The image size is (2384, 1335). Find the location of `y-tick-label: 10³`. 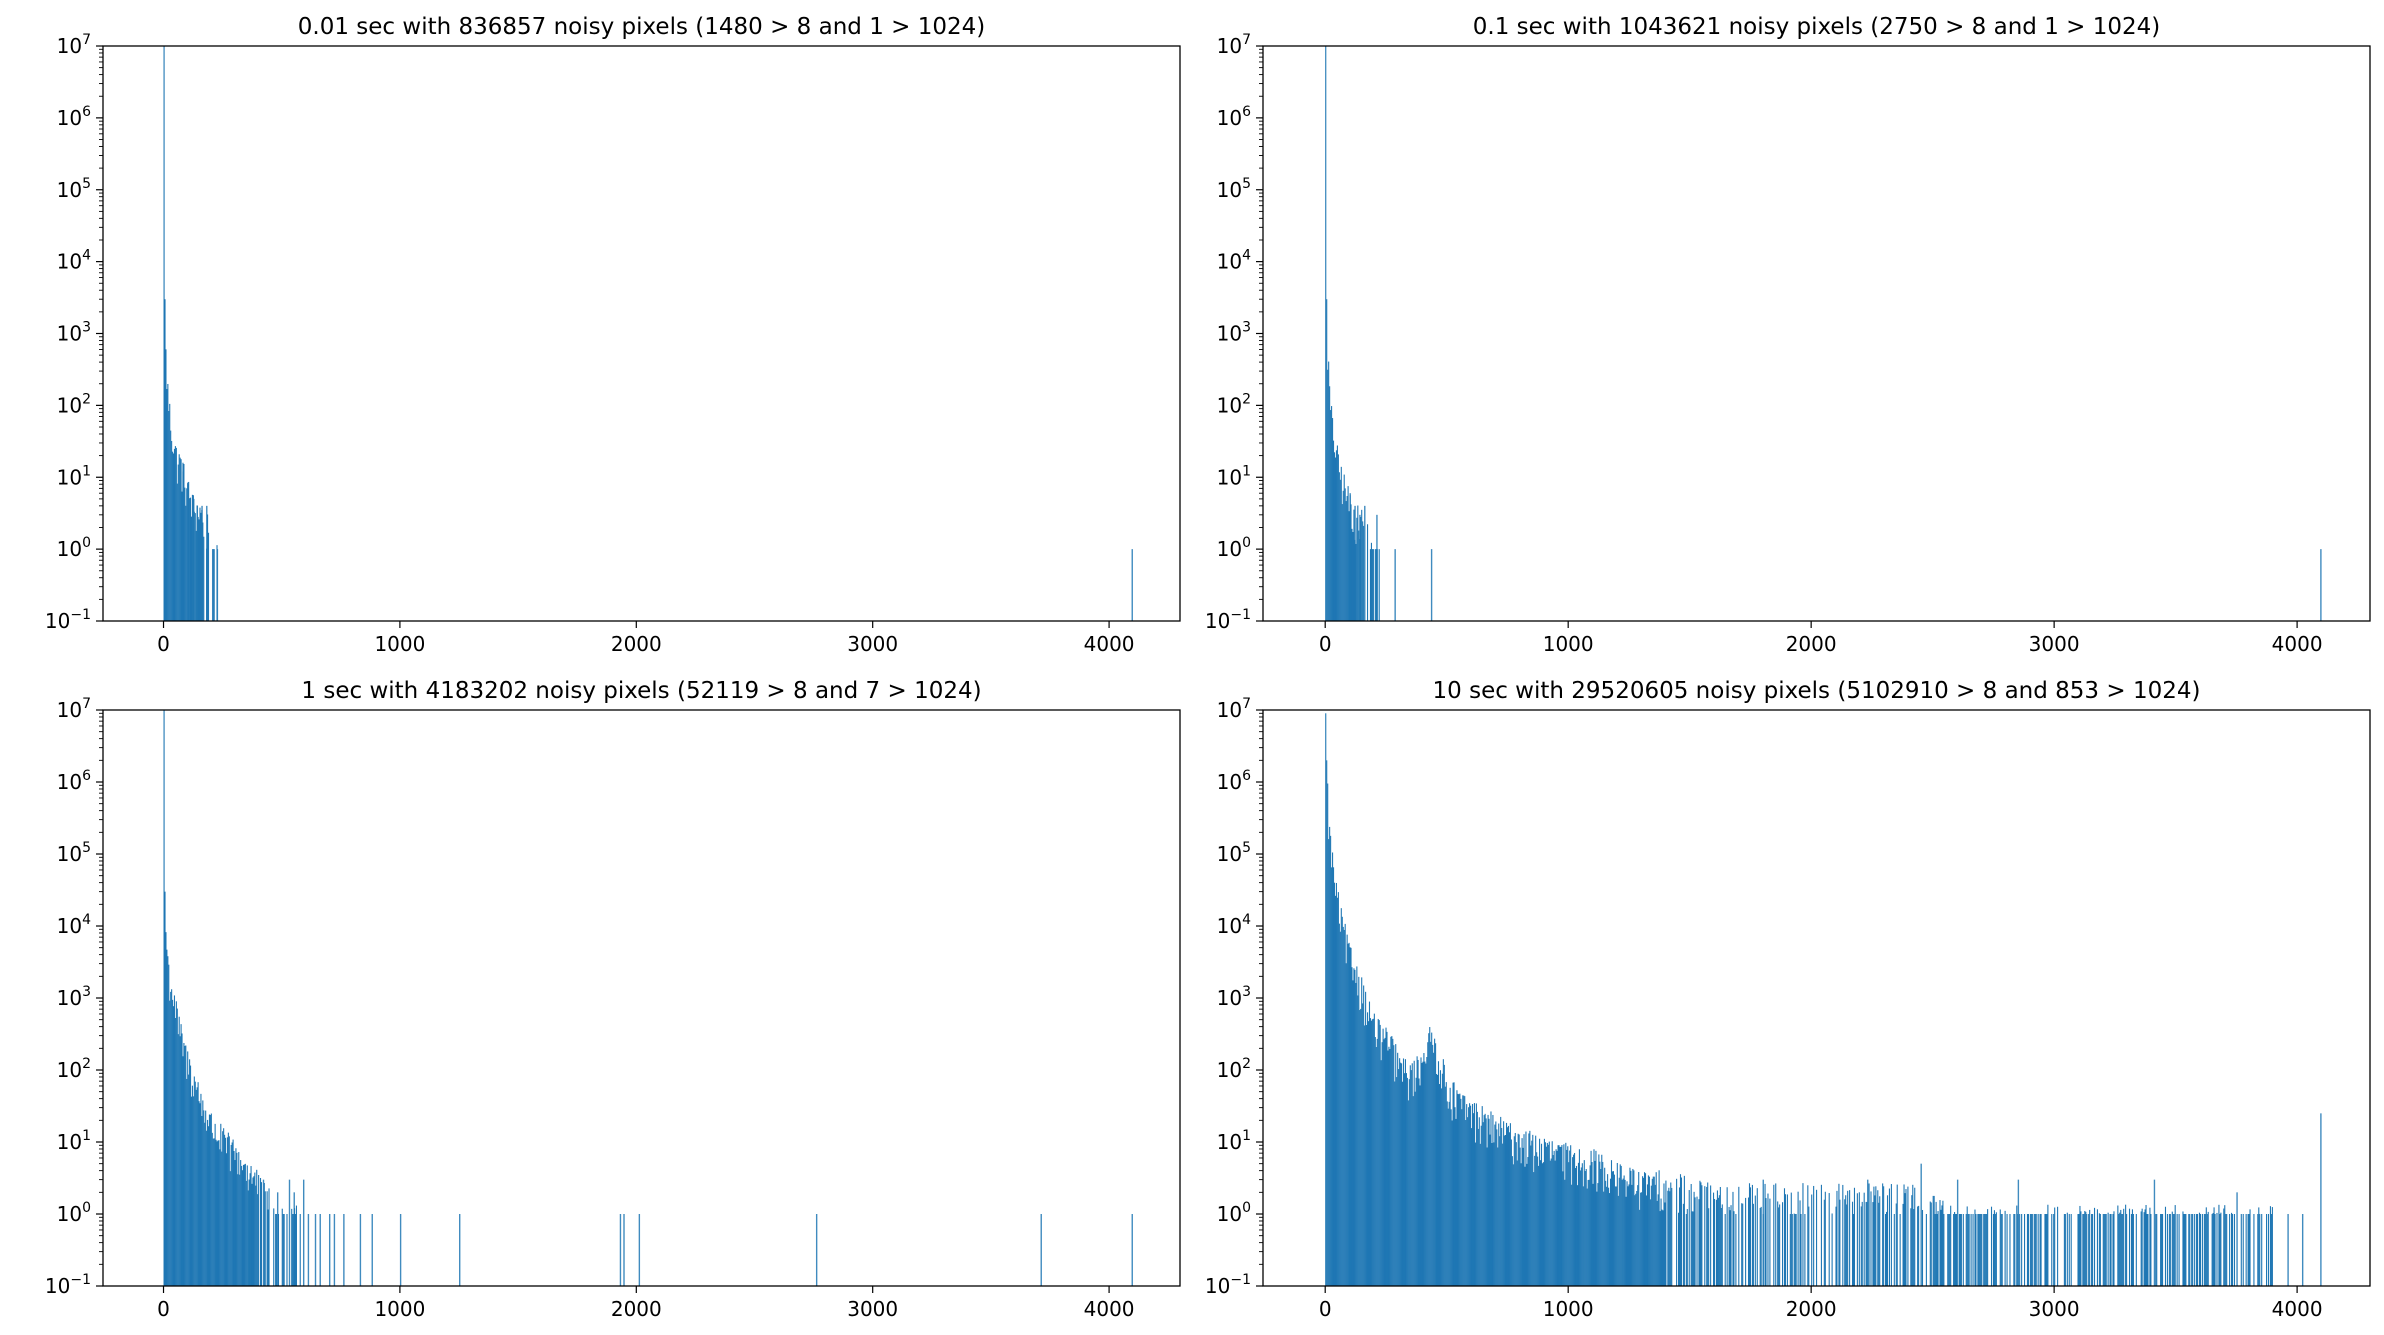

y-tick-label: 10³ is located at coordinates (74, 333).